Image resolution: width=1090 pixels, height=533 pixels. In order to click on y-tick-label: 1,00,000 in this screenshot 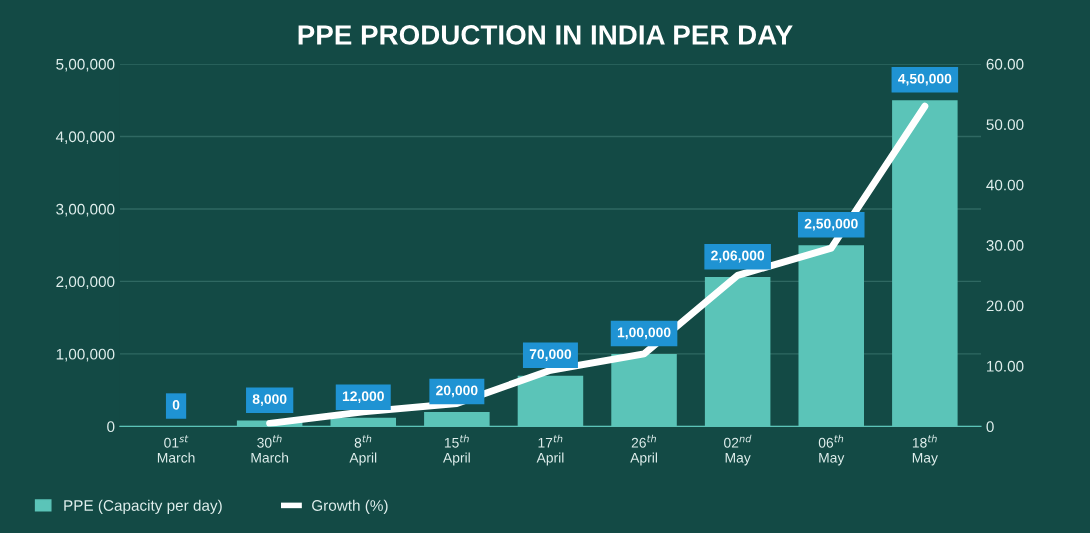, I will do `click(85, 355)`.